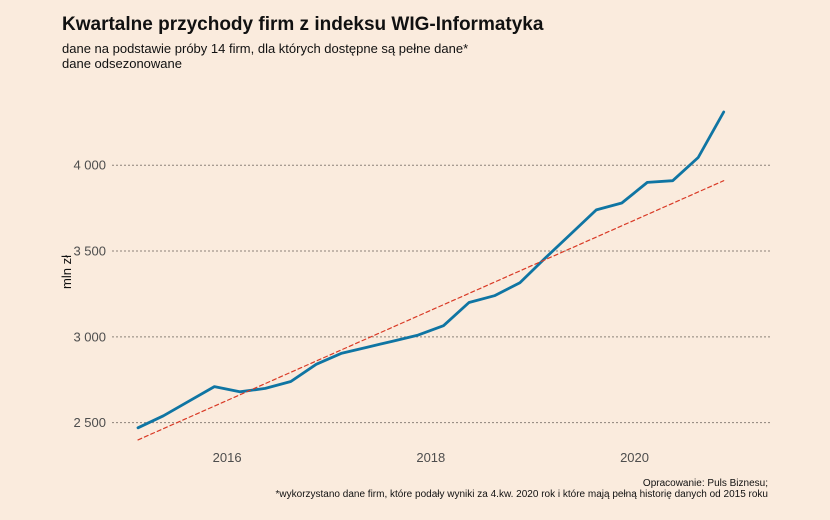 The image size is (830, 520). What do you see at coordinates (89, 336) in the screenshot?
I see `y-tick-label: 3 000` at bounding box center [89, 336].